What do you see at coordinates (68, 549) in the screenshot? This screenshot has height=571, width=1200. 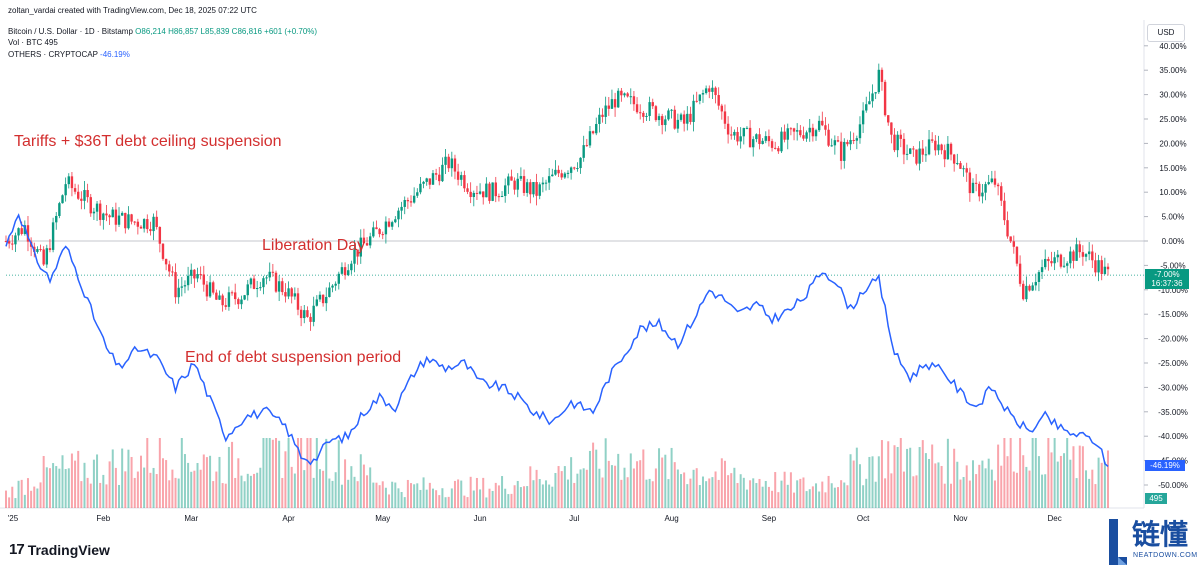 I see `tradingview-logo-text: TradingView` at bounding box center [68, 549].